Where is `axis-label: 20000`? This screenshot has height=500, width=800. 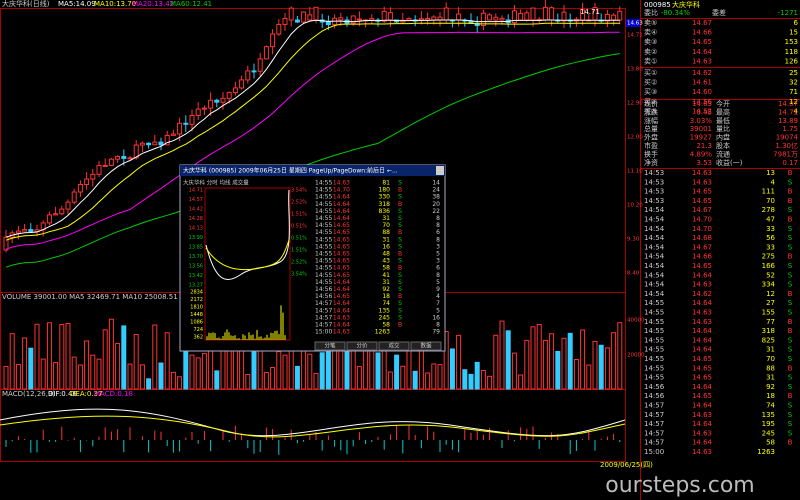
axis-label: 20000 is located at coordinates (636, 356).